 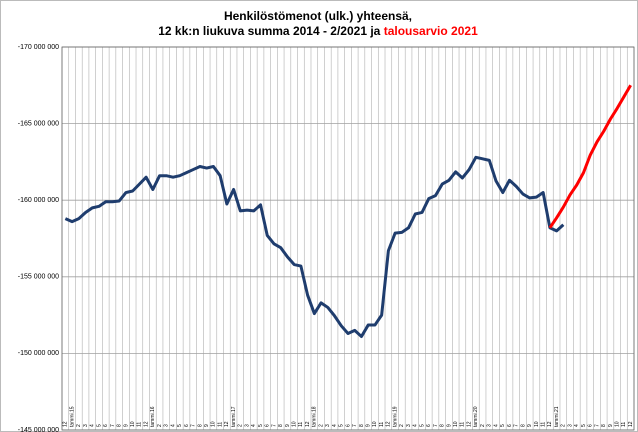 I want to click on chart-title: Henkilöstömenot (ulk.) yhteensä,, so click(x=318, y=16).